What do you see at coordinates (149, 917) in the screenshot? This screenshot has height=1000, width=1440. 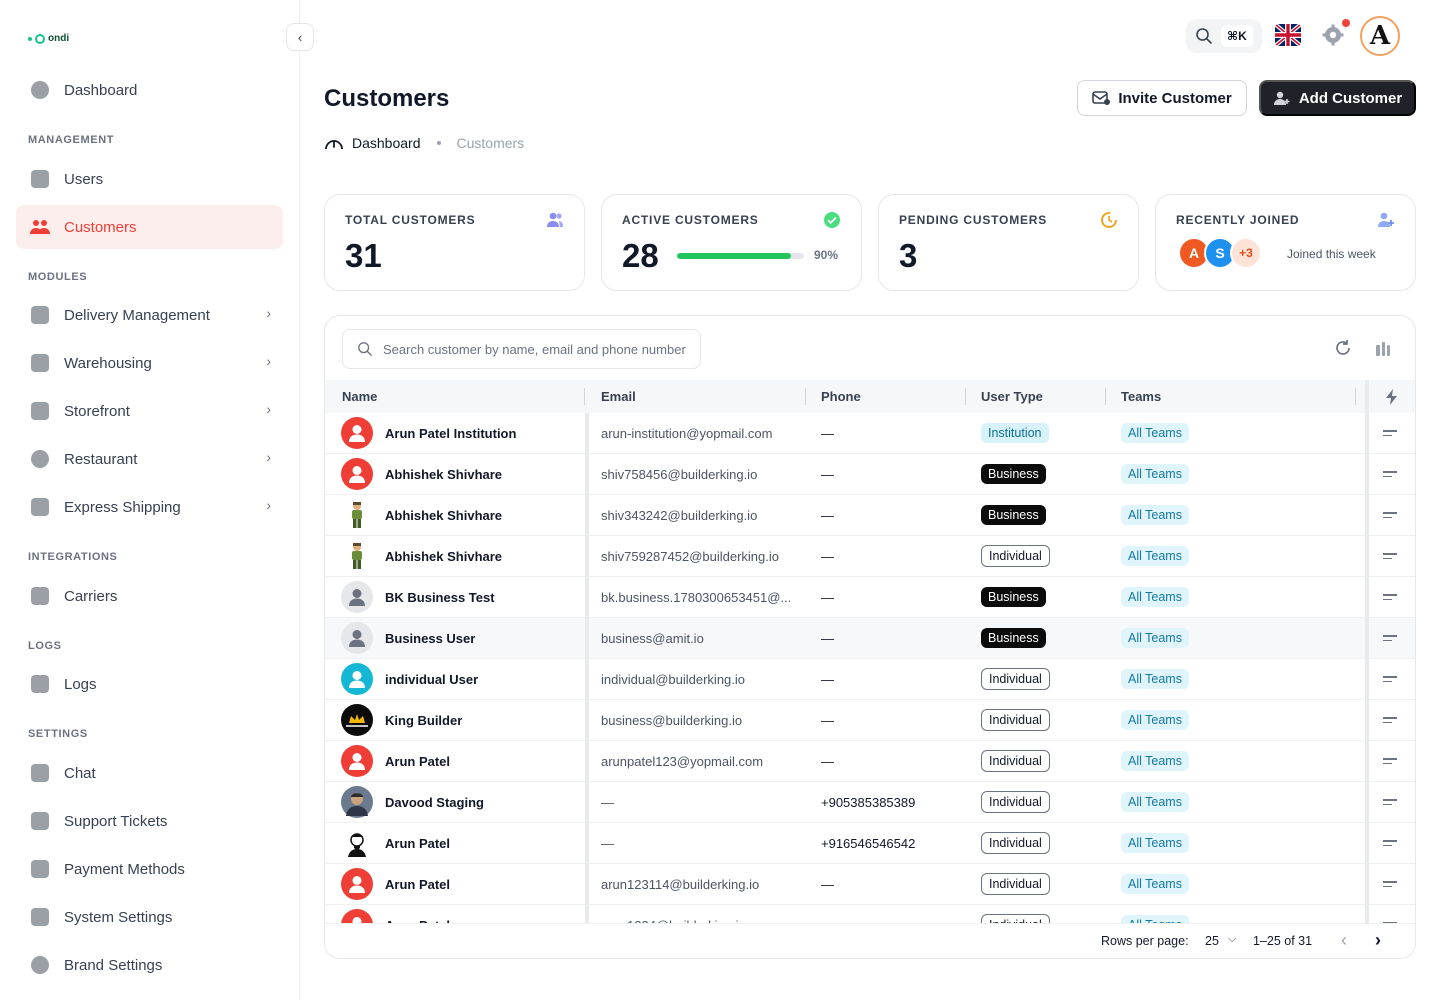 I see `sidebar-item-system-settings: System Settings` at bounding box center [149, 917].